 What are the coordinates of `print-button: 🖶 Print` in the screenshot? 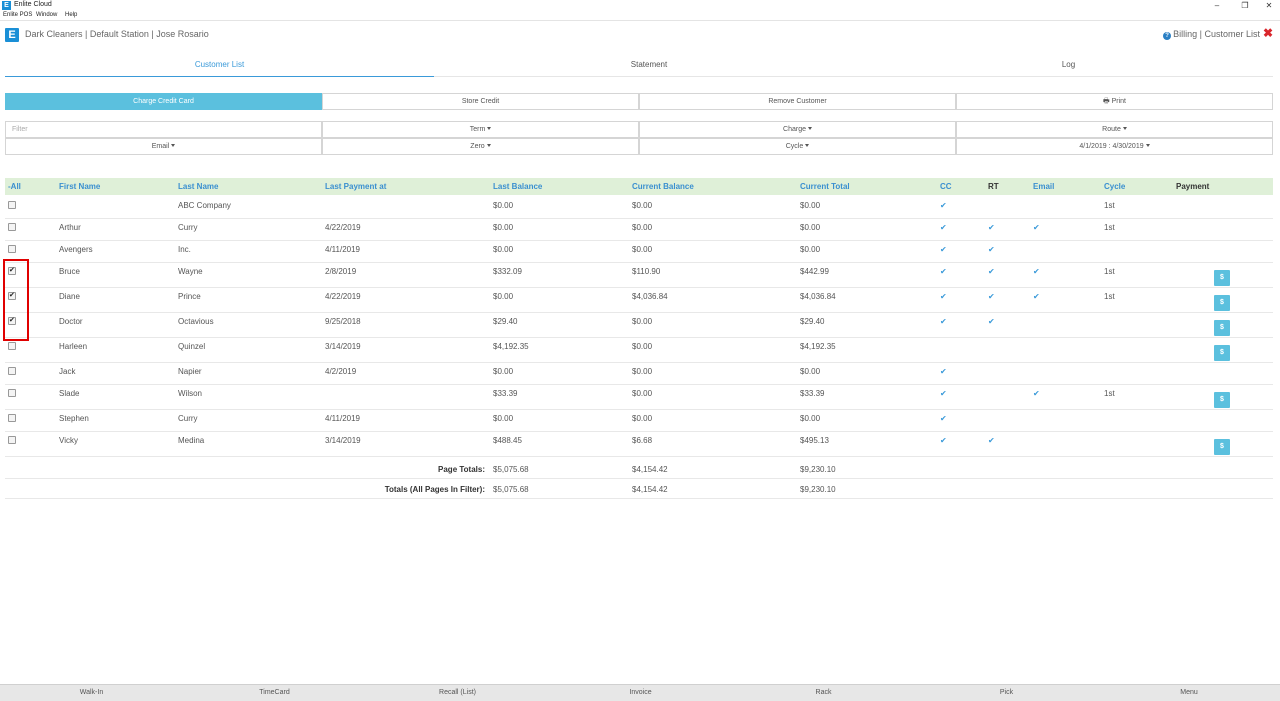 It's located at (1114, 101).